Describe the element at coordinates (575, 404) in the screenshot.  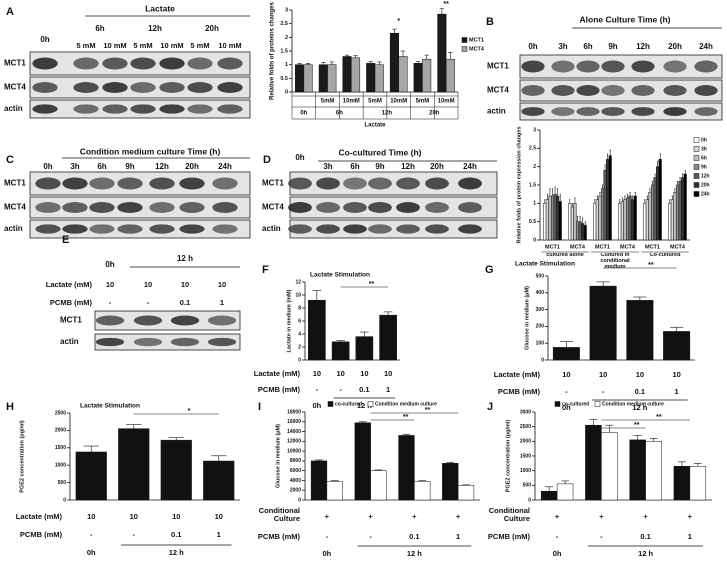
I see `legend-label: co-cultured` at that location.